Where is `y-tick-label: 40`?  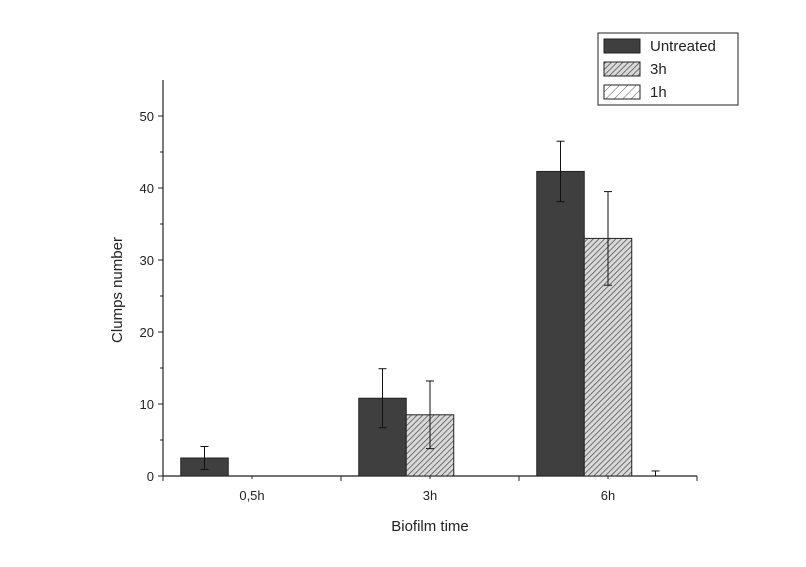
y-tick-label: 40 is located at coordinates (147, 188).